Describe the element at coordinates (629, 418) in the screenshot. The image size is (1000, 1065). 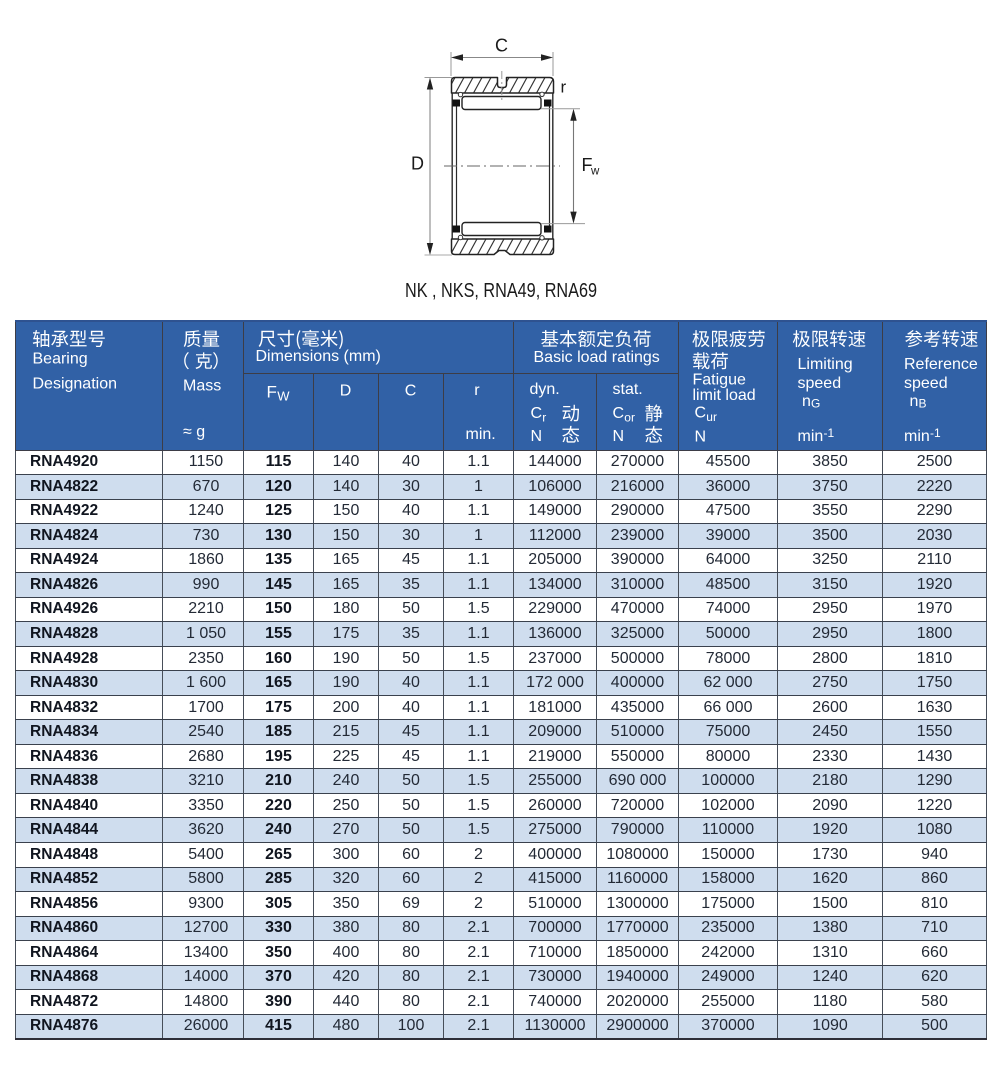
I see `svg-text: or` at that location.